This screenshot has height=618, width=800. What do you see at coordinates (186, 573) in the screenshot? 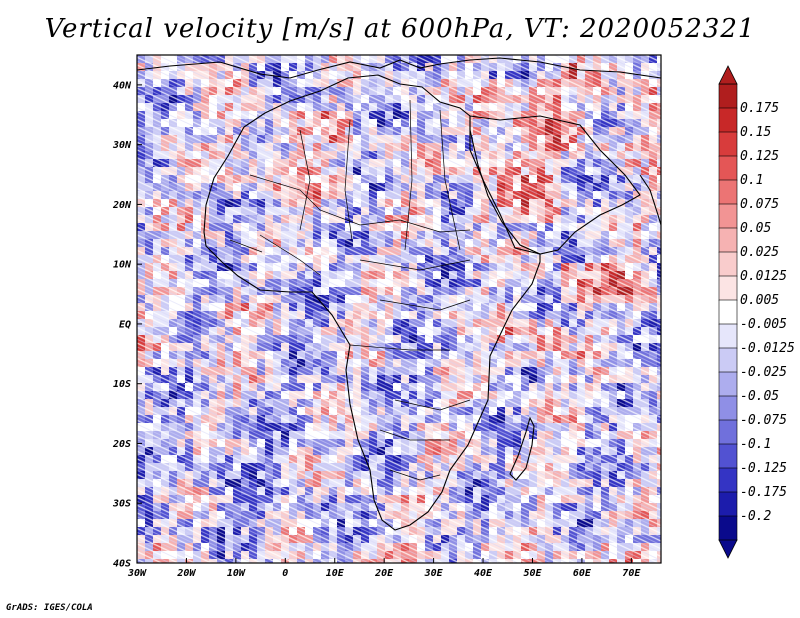
I see `x-tick-label: 20W` at bounding box center [186, 573].